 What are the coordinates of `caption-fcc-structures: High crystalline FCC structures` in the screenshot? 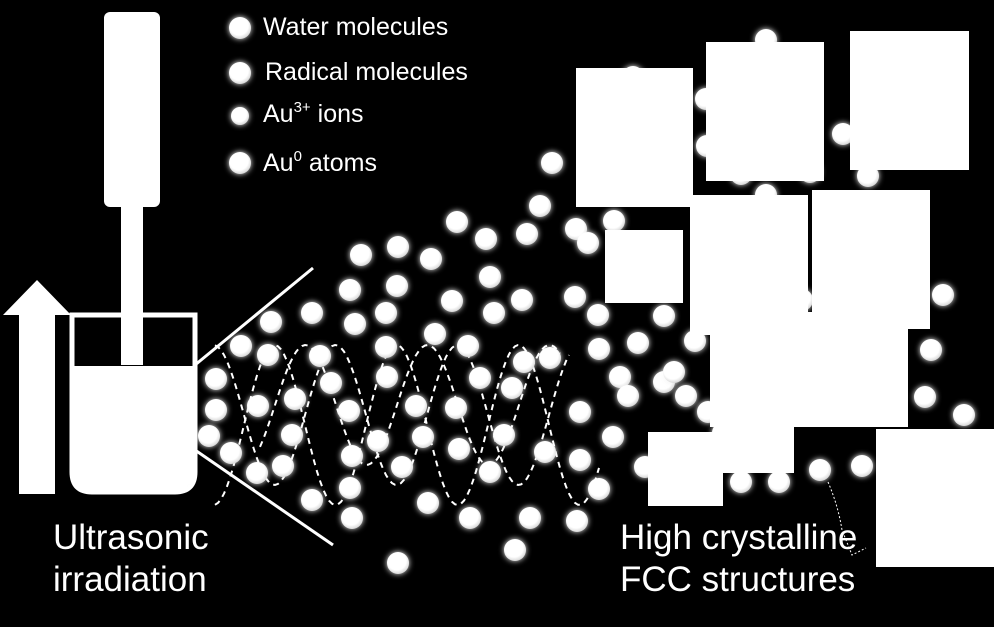 It's located at (738, 559).